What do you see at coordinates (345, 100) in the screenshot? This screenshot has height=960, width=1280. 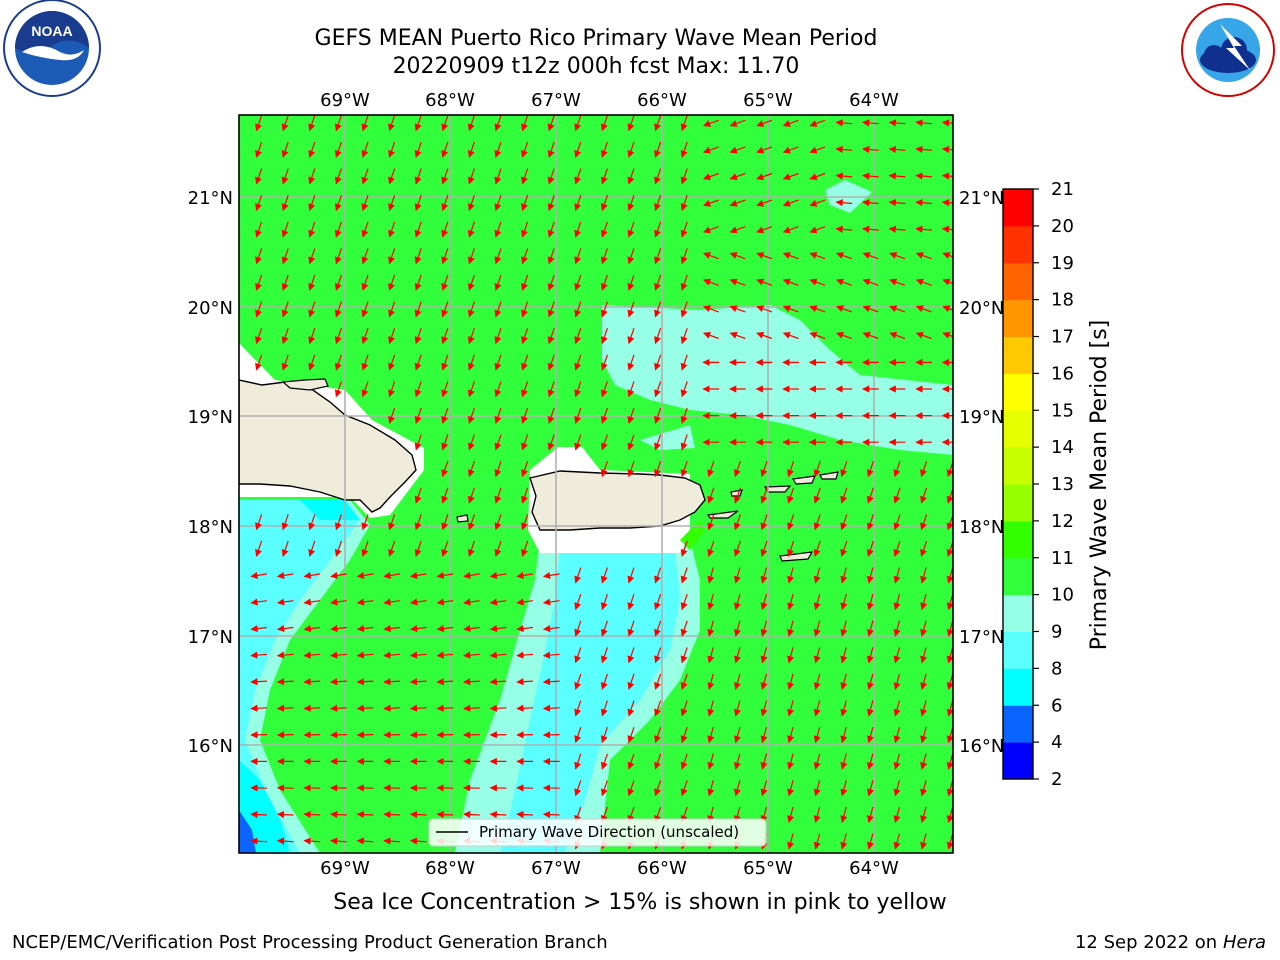 I see `lon-label-top: 69°W` at bounding box center [345, 100].